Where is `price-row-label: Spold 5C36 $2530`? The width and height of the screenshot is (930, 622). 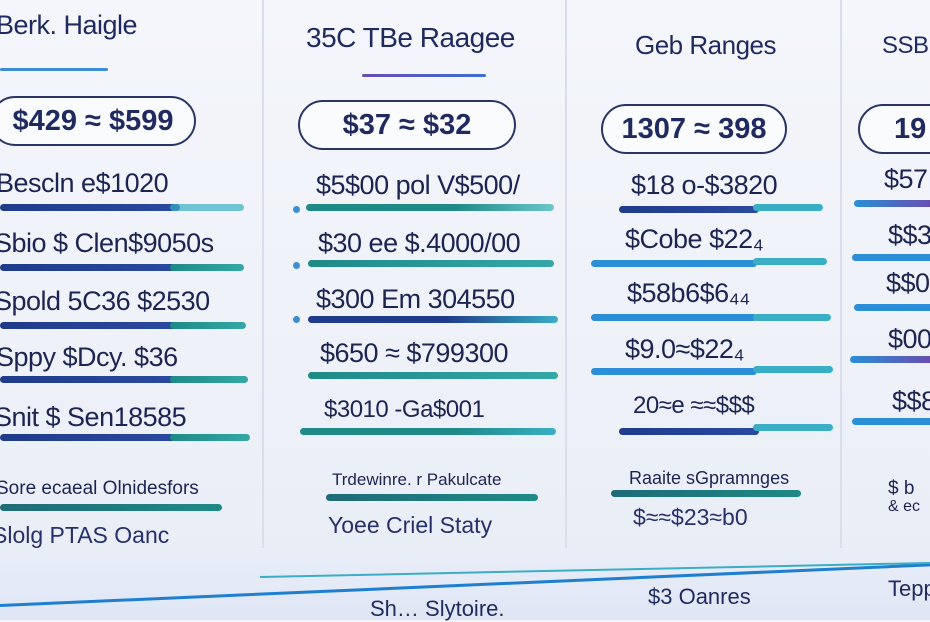 price-row-label: Spold 5C36 $2530 is located at coordinates (105, 301).